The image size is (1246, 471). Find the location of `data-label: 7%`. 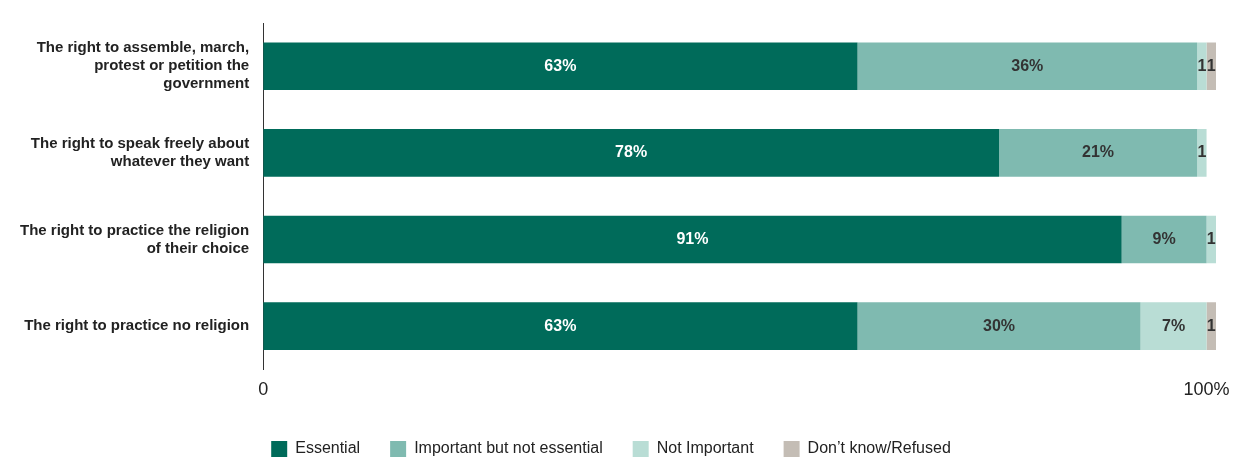

data-label: 7% is located at coordinates (1173, 325).